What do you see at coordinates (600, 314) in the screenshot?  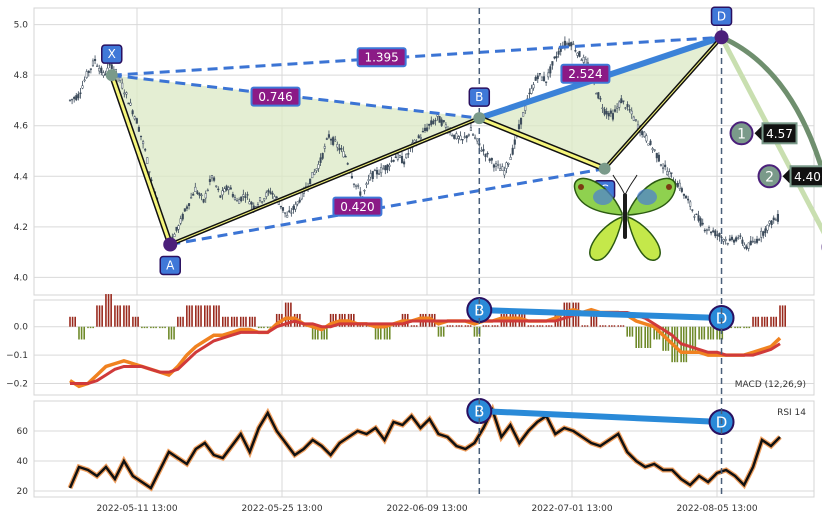 I see `macd-divergence-line` at bounding box center [600, 314].